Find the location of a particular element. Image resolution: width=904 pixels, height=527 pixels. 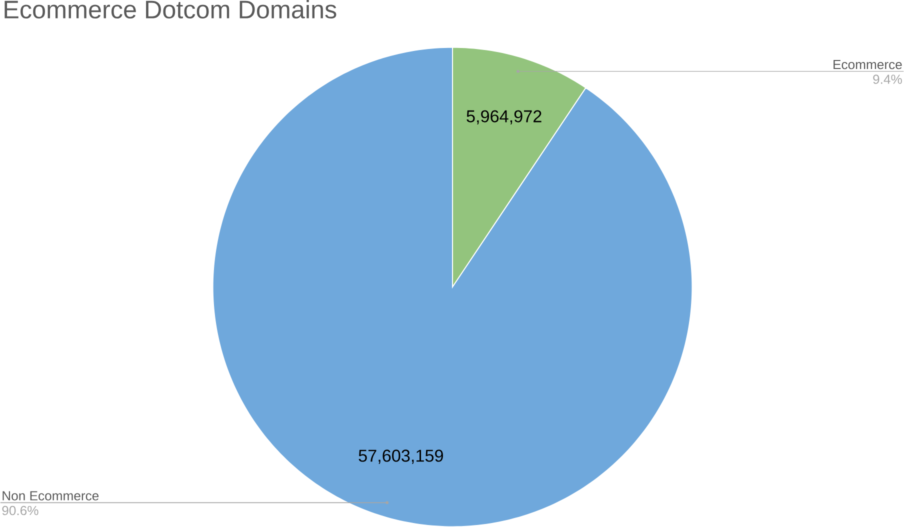

chart-title: Ecommerce Dotcom Domains is located at coordinates (170, 9).